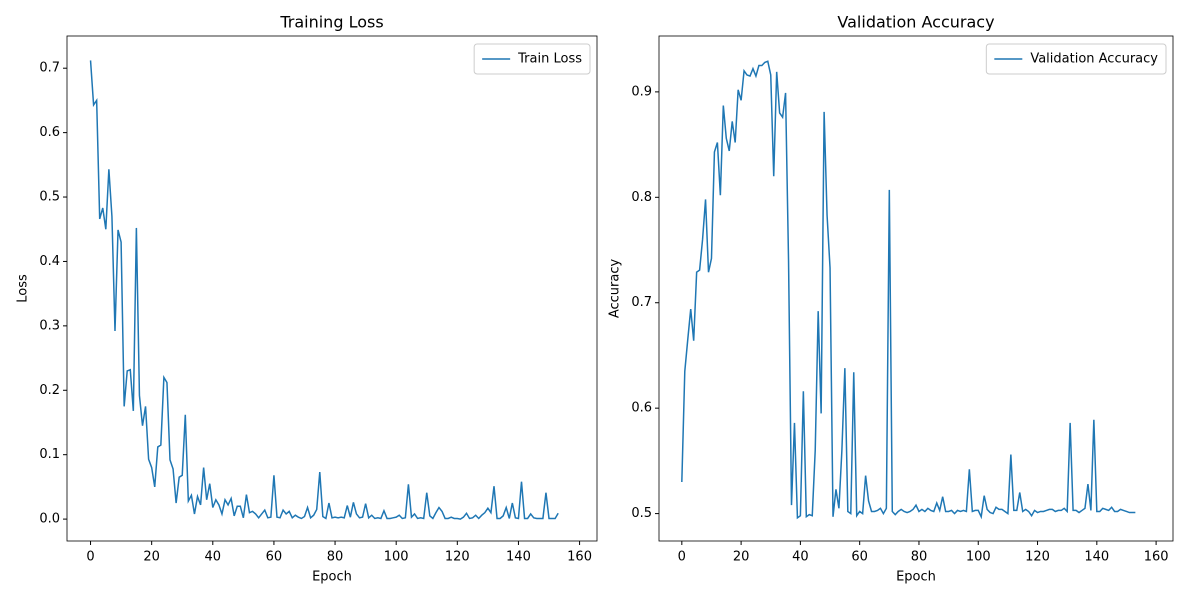 This screenshot has width=1200, height=600. What do you see at coordinates (49, 261) in the screenshot?
I see `y-tick-label: 0.4` at bounding box center [49, 261].